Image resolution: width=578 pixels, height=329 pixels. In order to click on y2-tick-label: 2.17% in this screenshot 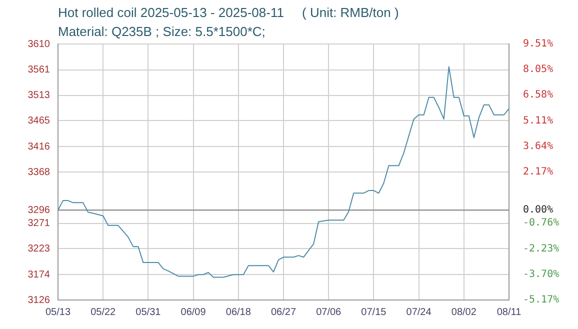, I will do `click(538, 172)`.